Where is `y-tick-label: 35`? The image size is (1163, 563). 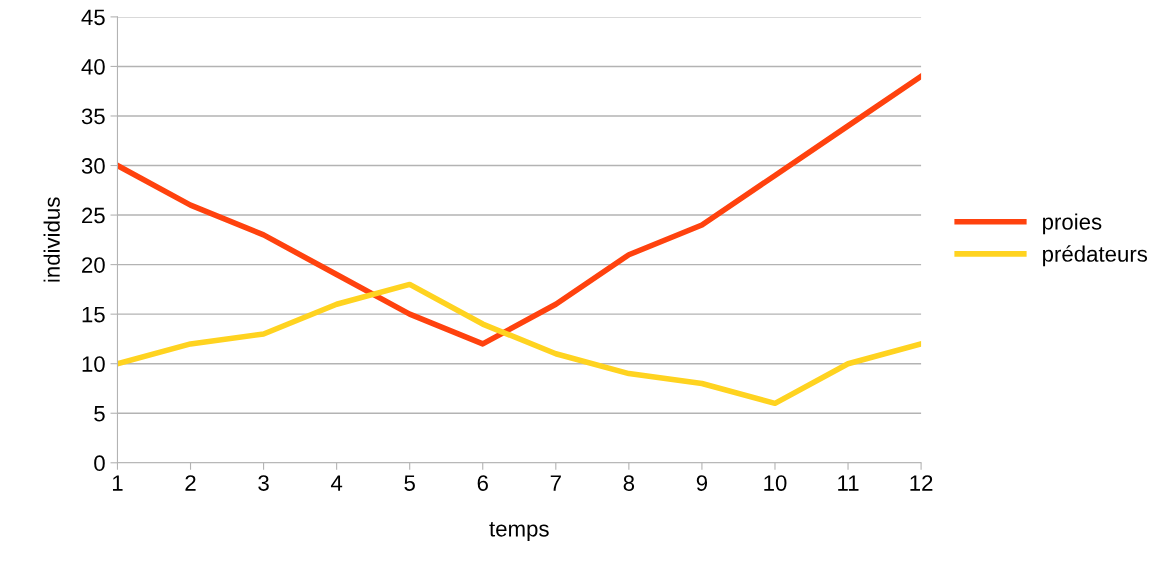 y-tick-label: 35 is located at coordinates (93, 116).